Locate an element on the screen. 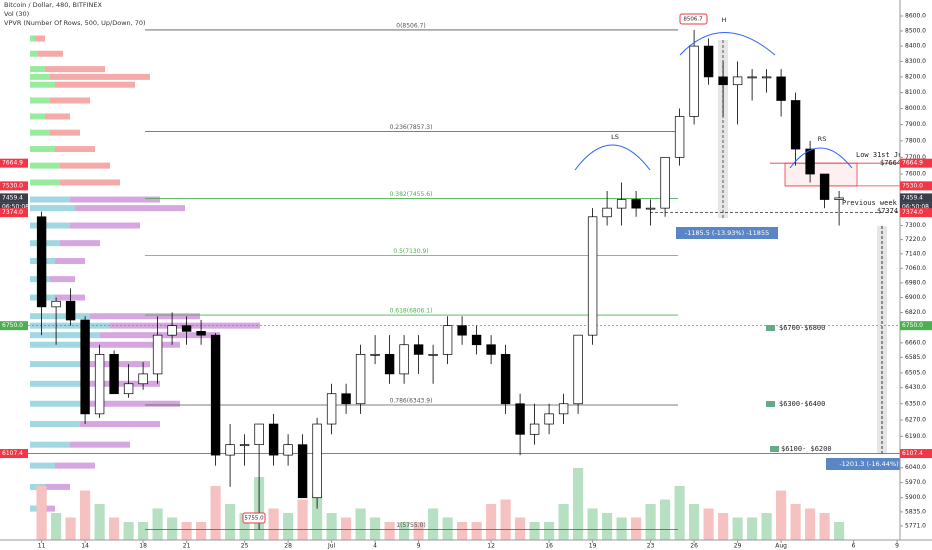 The height and width of the screenshot is (550, 932). y-tick-label: 8400.0 is located at coordinates (915, 46).